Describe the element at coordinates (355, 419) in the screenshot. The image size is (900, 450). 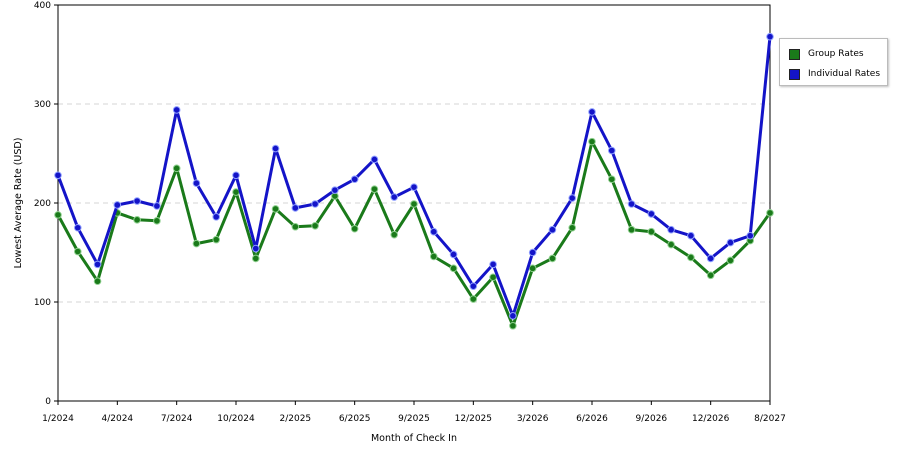
I see `x-tick-label: 6/2025` at that location.